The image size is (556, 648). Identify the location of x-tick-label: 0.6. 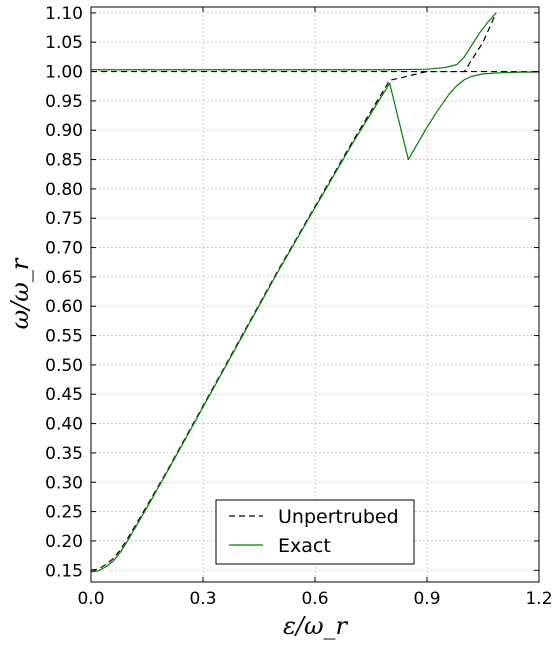
(314, 599).